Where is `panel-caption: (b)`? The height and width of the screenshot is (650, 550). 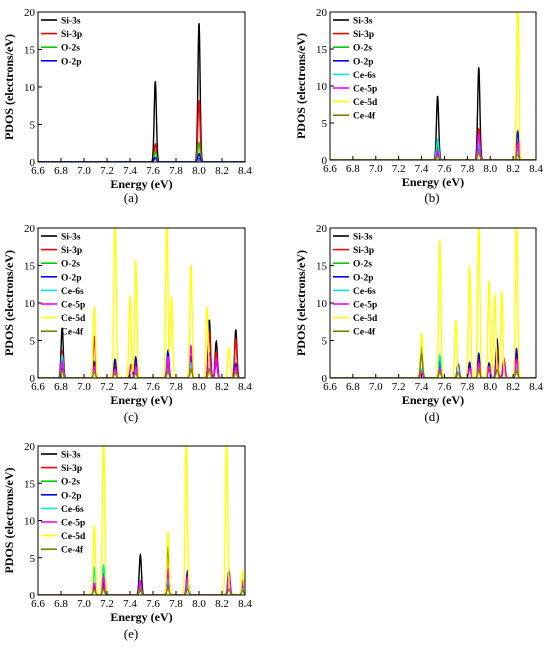 panel-caption: (b) is located at coordinates (431, 197).